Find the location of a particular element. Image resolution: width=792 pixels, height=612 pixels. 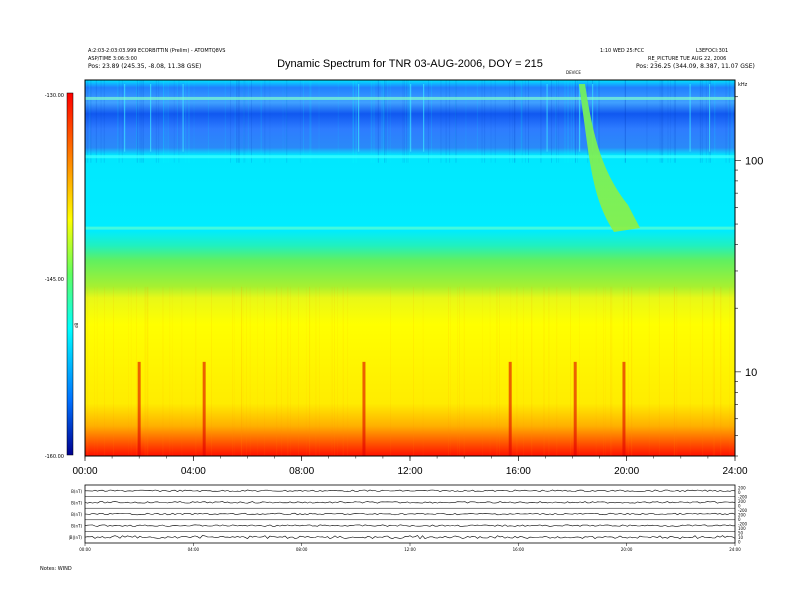

type-iii-burst is located at coordinates (609, 158).